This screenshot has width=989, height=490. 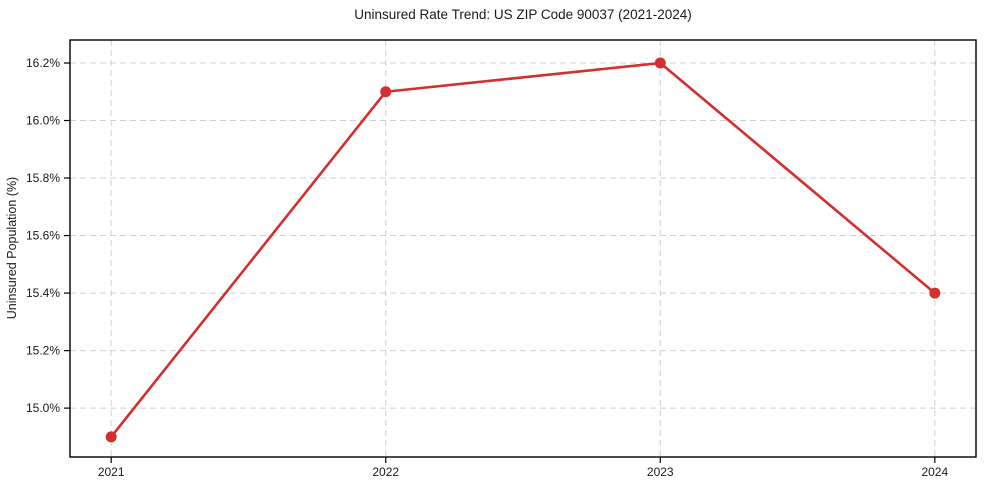 What do you see at coordinates (934, 472) in the screenshot?
I see `x-tick-label: 2024` at bounding box center [934, 472].